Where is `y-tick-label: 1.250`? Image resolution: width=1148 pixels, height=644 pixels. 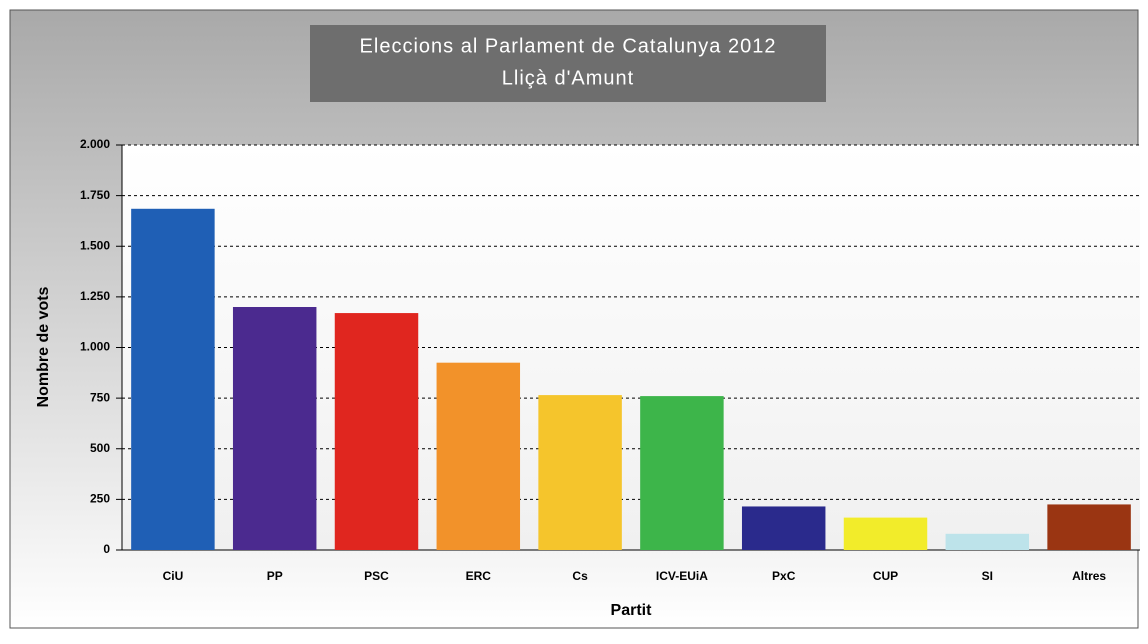 y-tick-label: 1.250 is located at coordinates (95, 296).